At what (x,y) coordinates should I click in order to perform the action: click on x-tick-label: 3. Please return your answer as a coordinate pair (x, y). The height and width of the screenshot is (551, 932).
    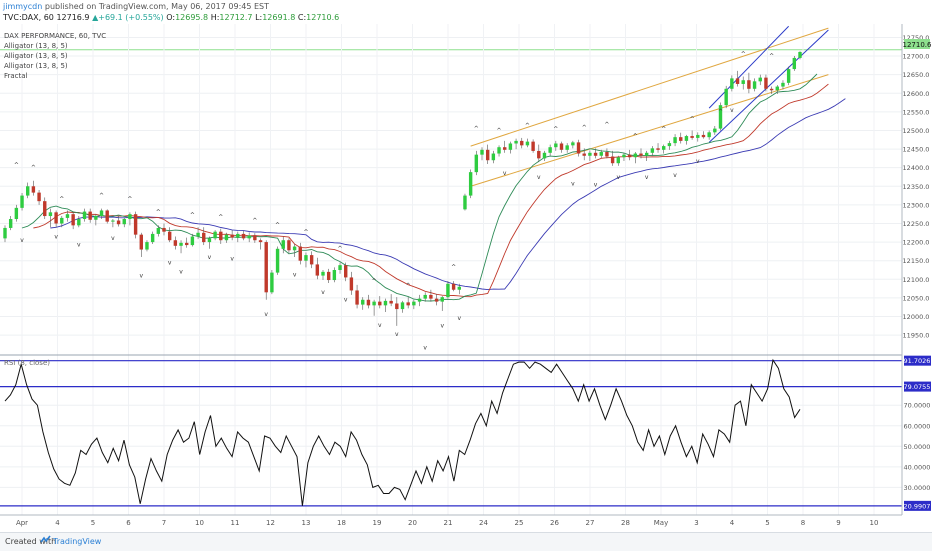
    Looking at the image, I should click on (696, 523).